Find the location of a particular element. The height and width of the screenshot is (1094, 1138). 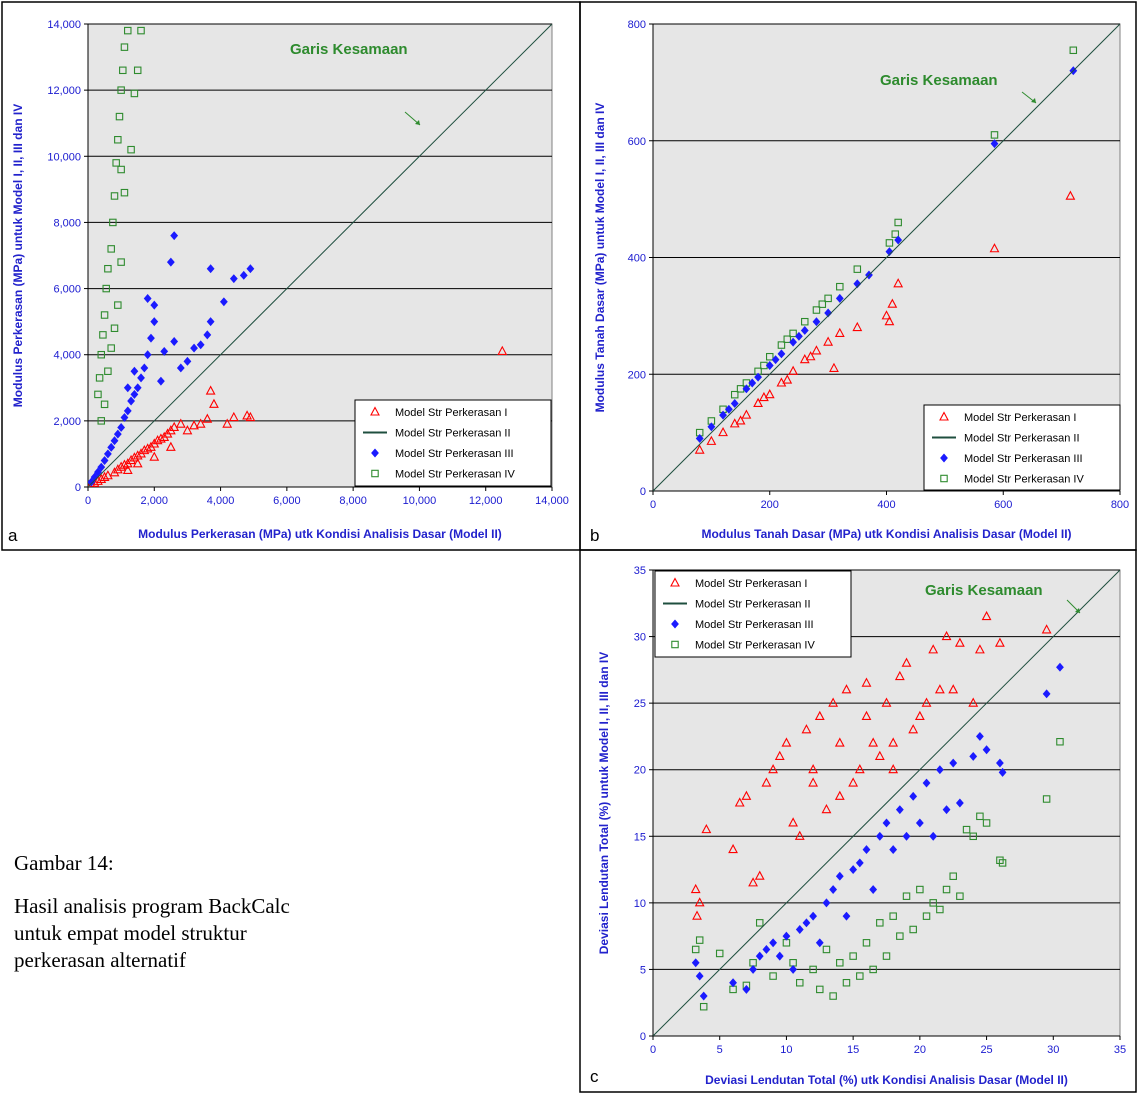

panel-letter: b is located at coordinates (594, 535).